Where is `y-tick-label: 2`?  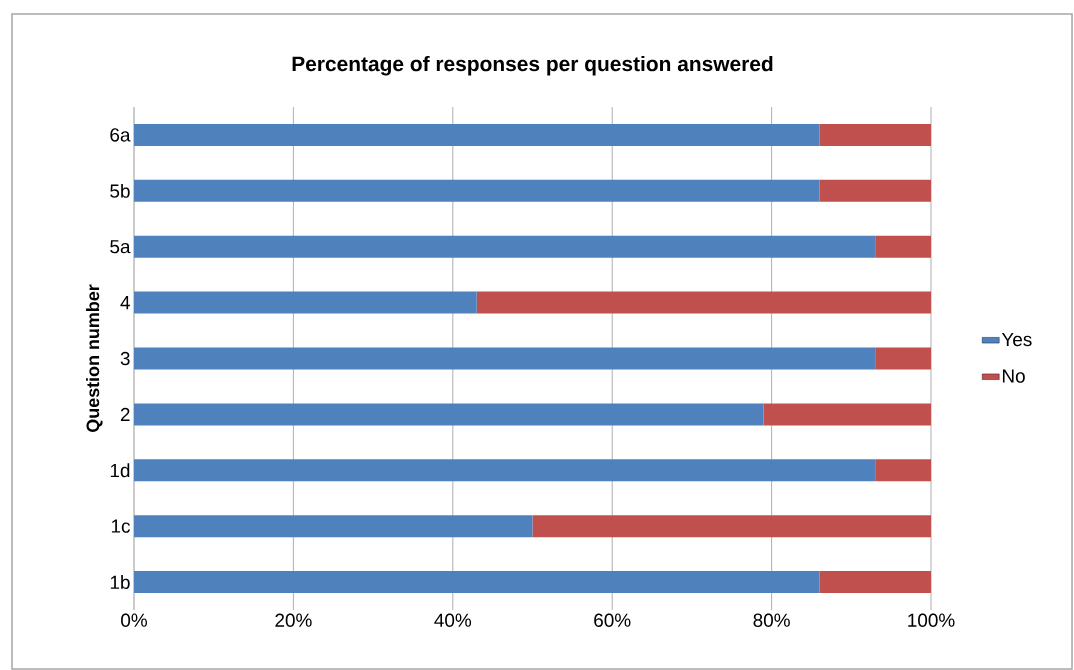
y-tick-label: 2 is located at coordinates (125, 414).